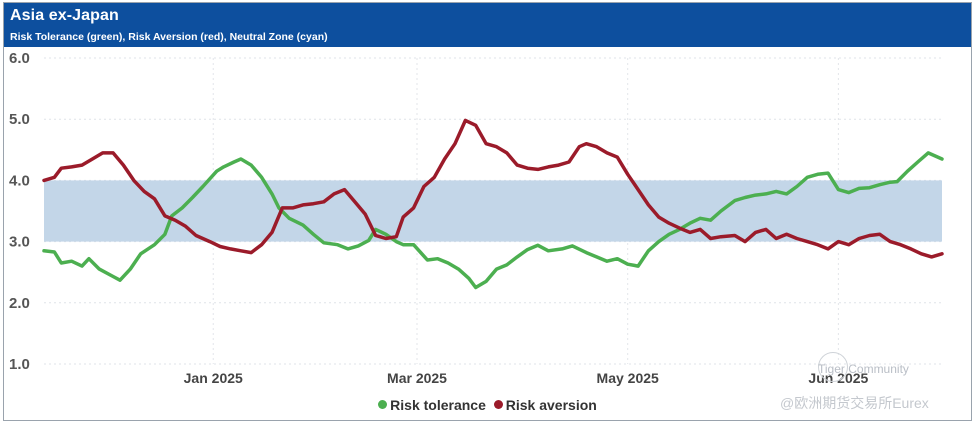 This screenshot has width=975, height=424. I want to click on legend-item-tolerance: Risk tolerance, so click(432, 405).